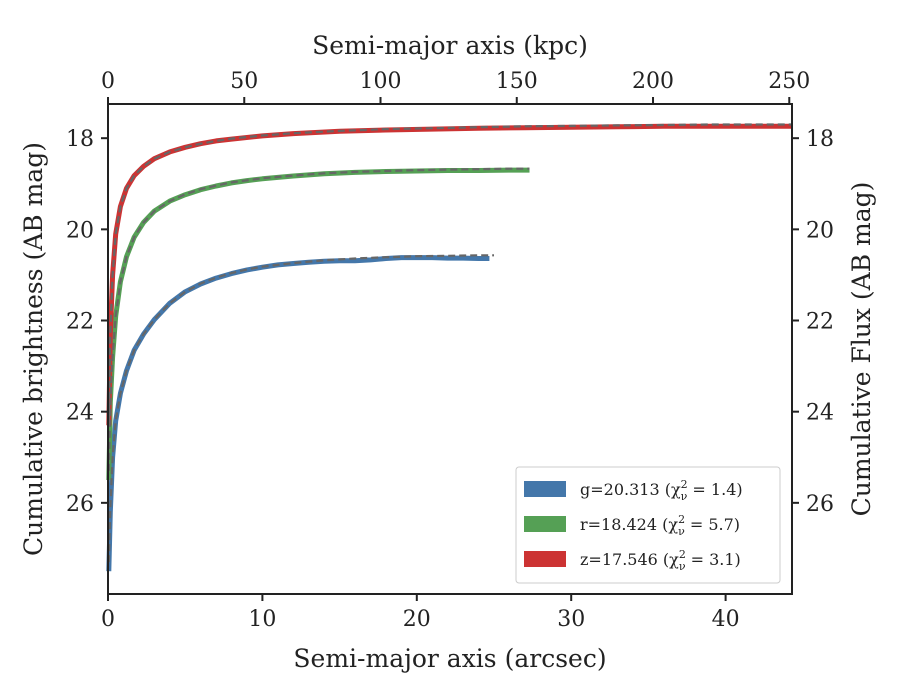 The width and height of the screenshot is (900, 700). Describe the element at coordinates (571, 619) in the screenshot. I see `x-tick-label-bottom: 30` at that location.